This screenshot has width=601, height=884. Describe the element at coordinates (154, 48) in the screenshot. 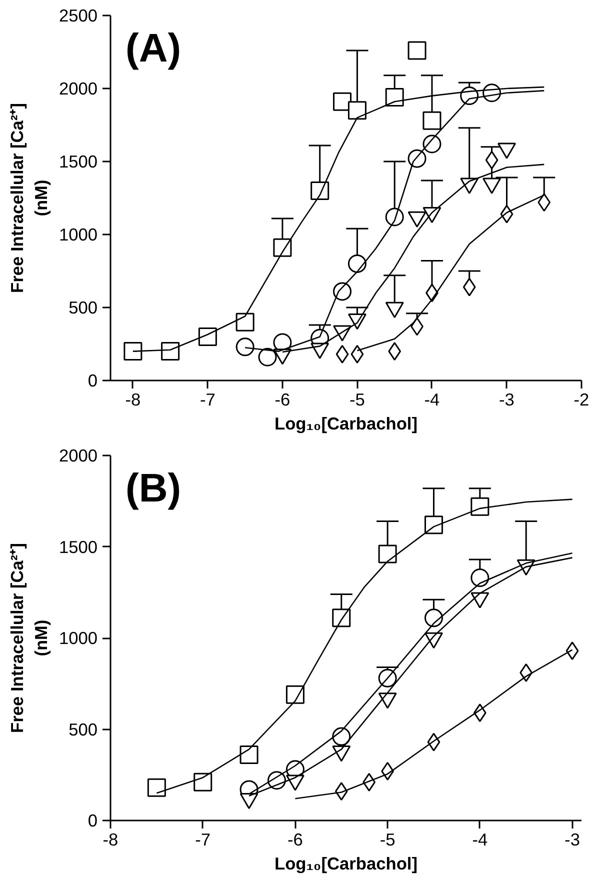

I see `annotation: (A)` at that location.